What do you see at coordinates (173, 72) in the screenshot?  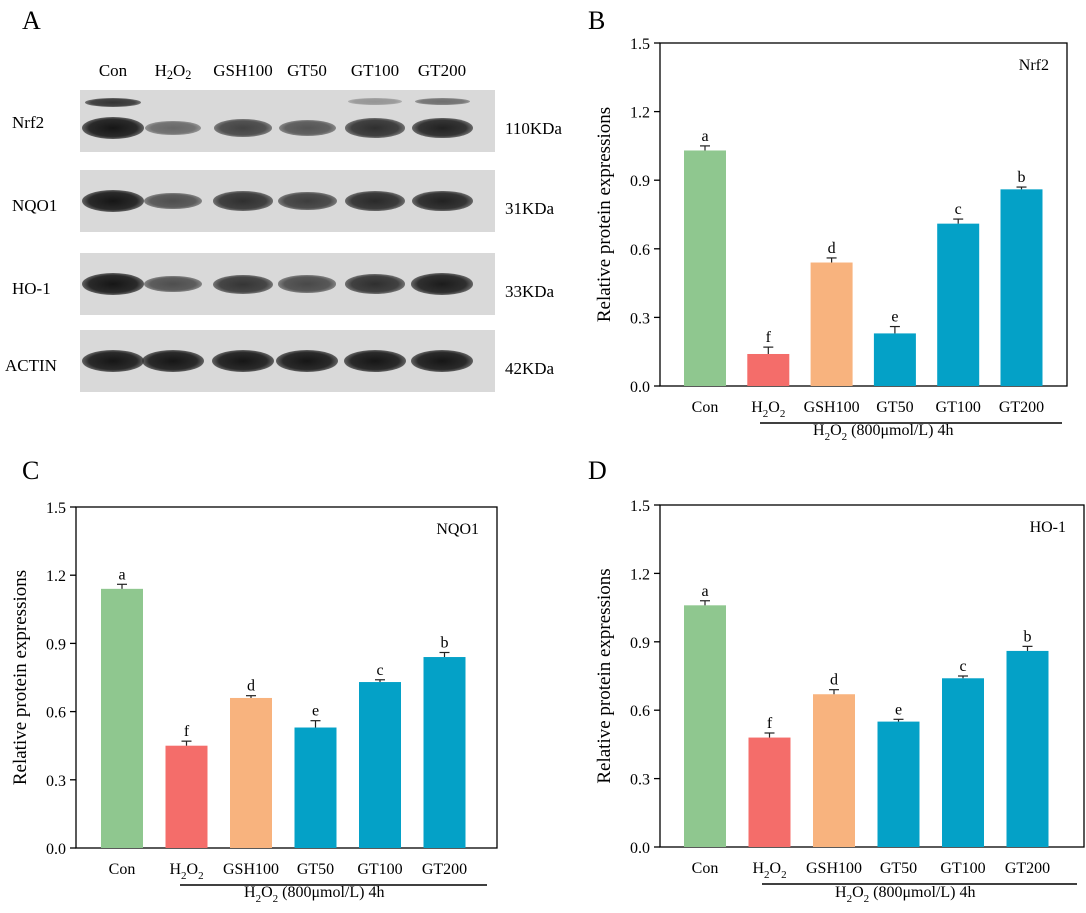 I see `lane-label: H2O2` at bounding box center [173, 72].